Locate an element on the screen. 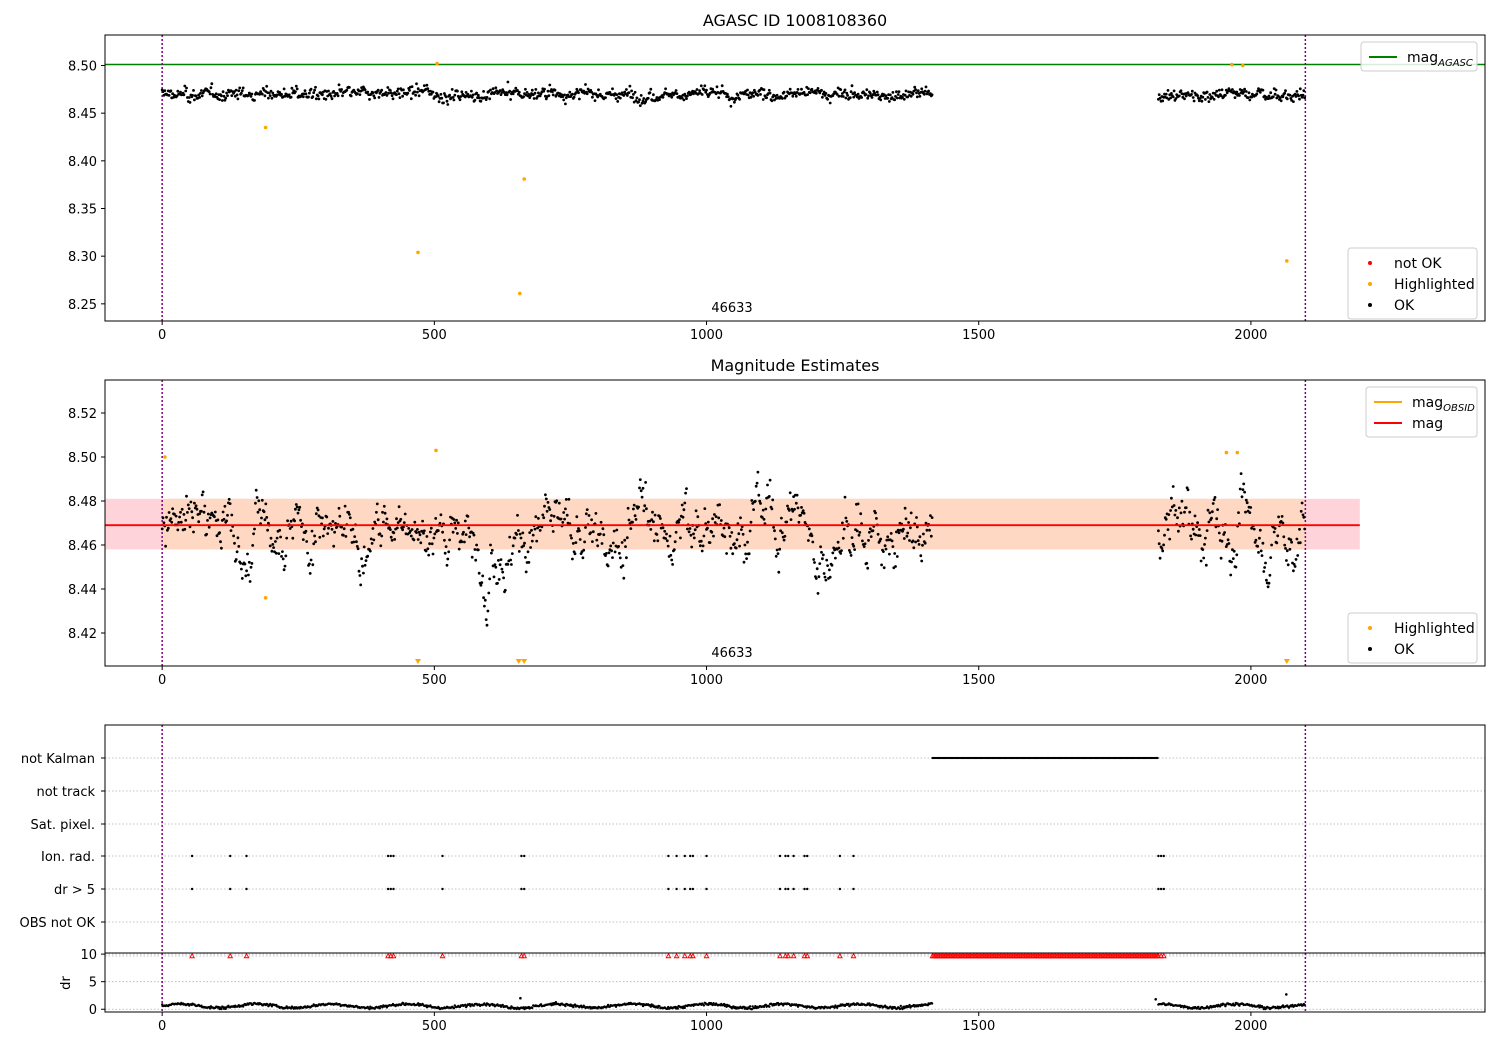 The image size is (1500, 1050). flagged-marker is located at coordinates (521, 955).